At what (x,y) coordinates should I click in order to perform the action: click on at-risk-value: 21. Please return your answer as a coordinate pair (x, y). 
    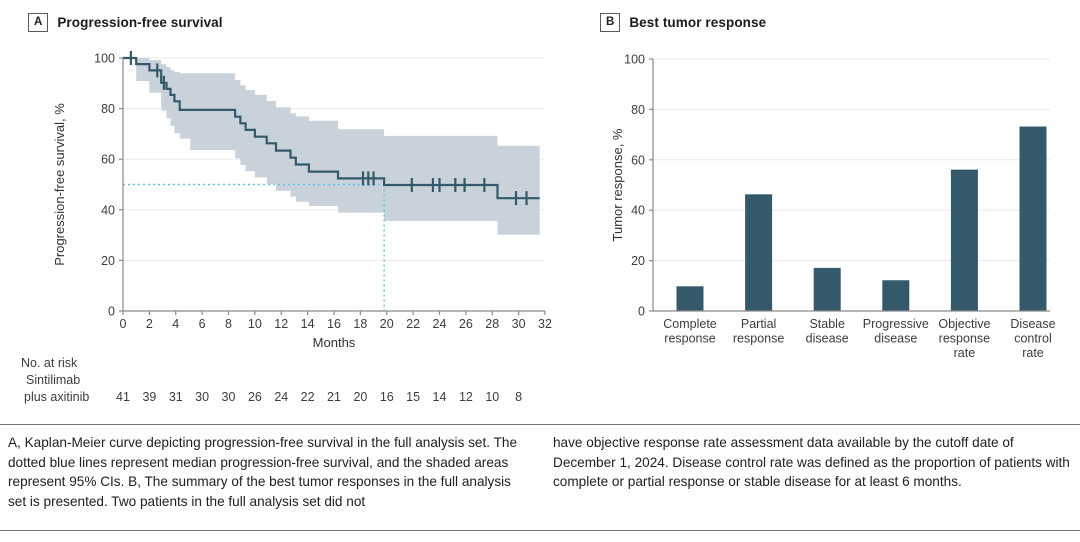
    Looking at the image, I should click on (334, 397).